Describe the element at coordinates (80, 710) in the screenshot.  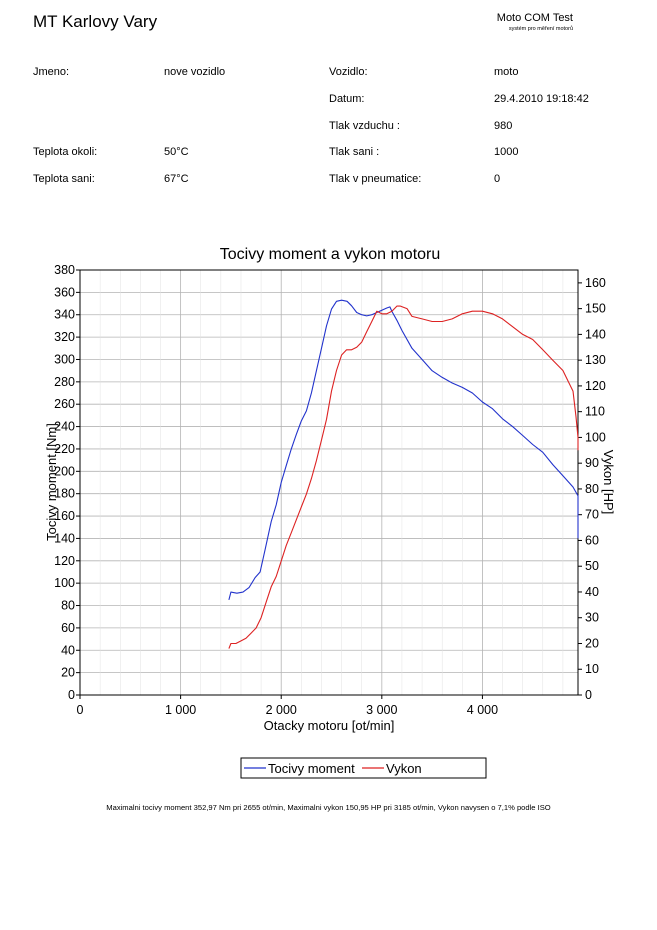
I see `x-tick-label: 0` at that location.